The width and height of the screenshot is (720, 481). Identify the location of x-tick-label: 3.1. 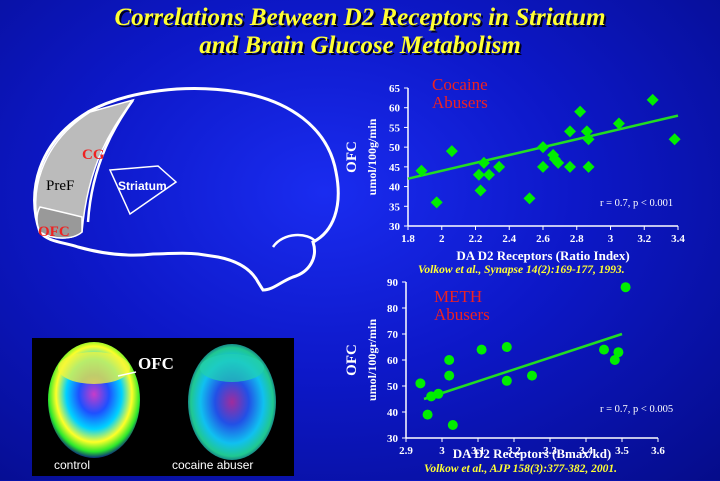
(478, 451).